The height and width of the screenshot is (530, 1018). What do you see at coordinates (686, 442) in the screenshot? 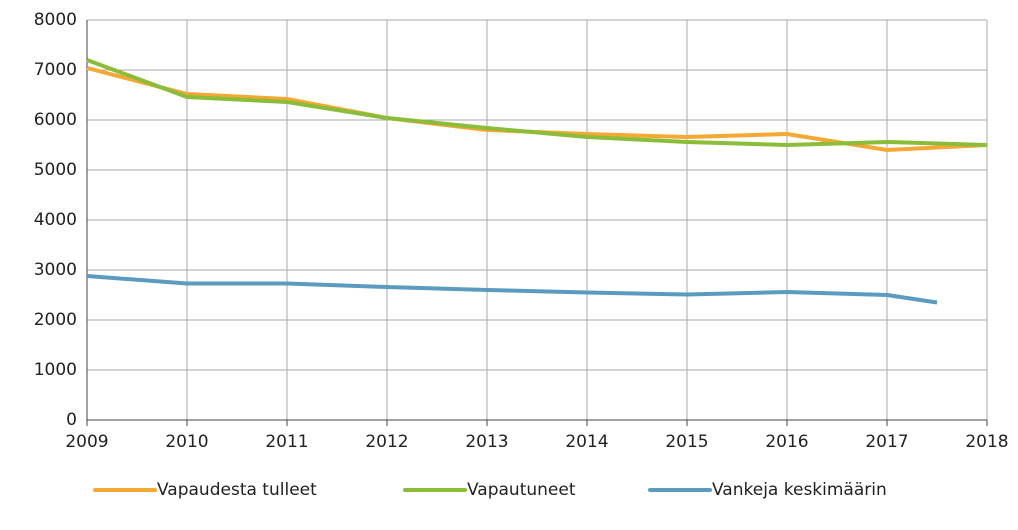
I see `x-tick-label: 2015` at bounding box center [686, 442].